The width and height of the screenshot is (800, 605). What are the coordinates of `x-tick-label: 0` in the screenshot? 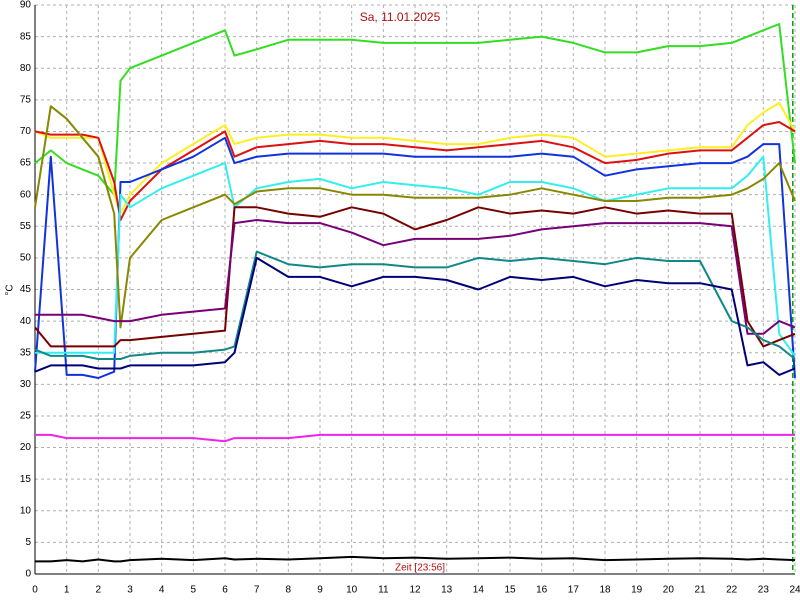 It's located at (35, 590).